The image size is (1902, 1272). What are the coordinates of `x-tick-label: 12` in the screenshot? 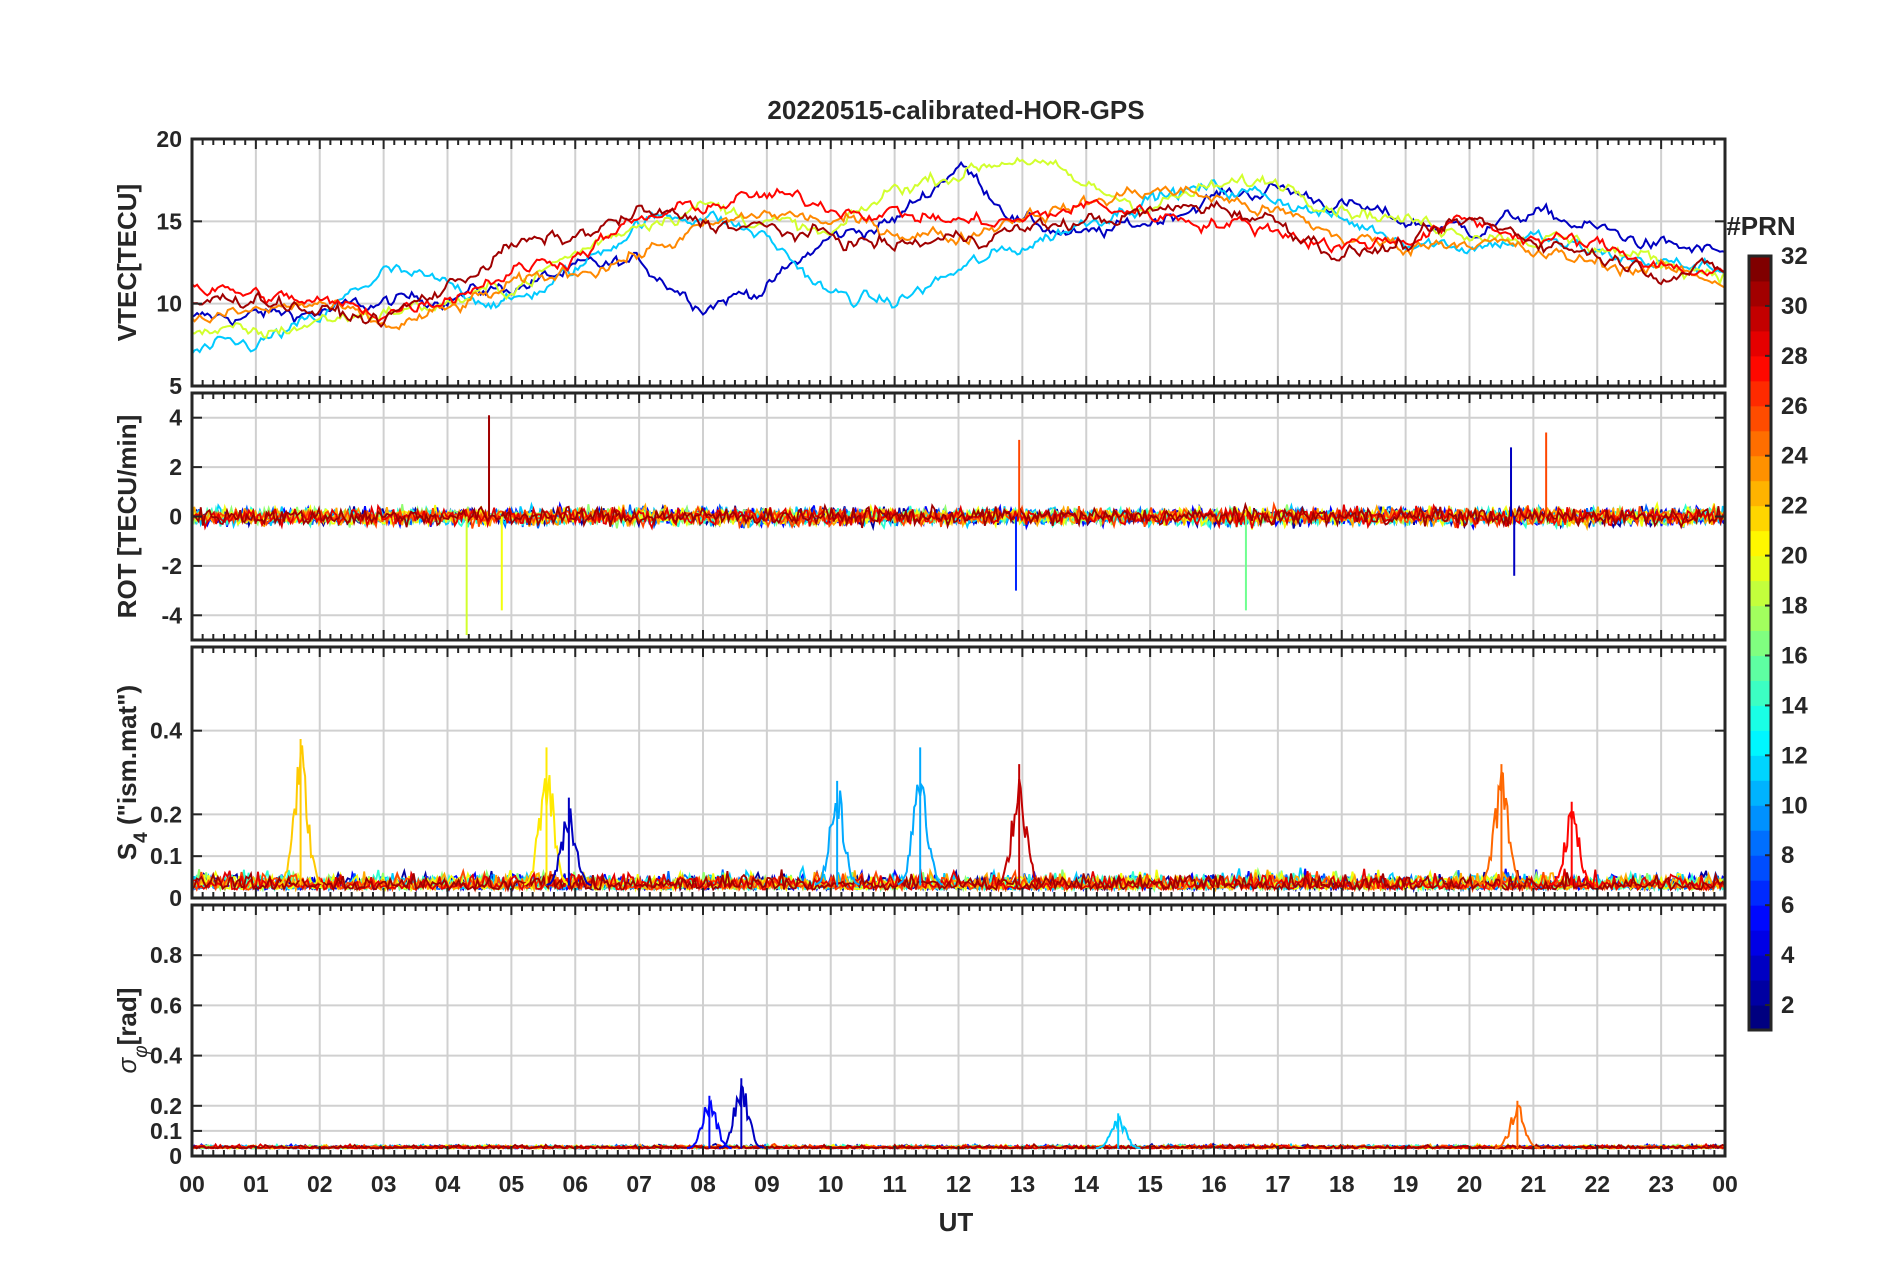 It's located at (959, 1184).